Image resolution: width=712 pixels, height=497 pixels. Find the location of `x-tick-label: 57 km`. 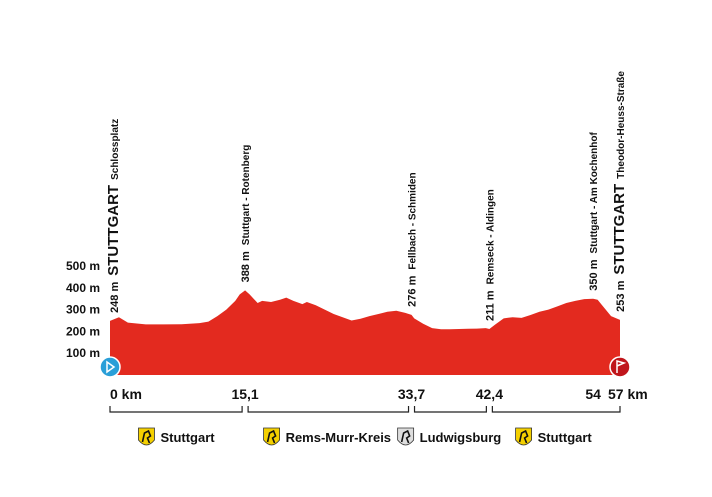

x-tick-label: 57 km is located at coordinates (628, 394).